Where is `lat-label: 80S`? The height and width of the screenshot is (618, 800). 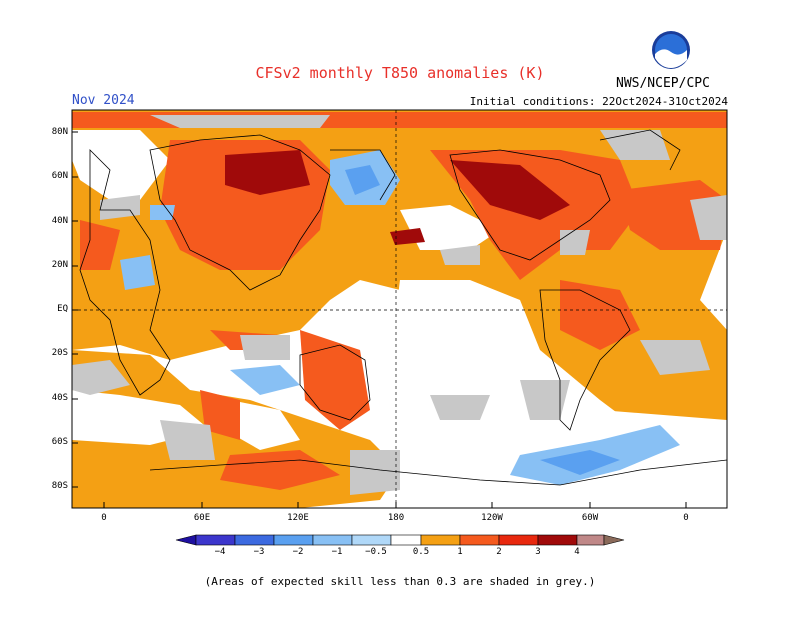 lat-label: 80S is located at coordinates (59, 486).